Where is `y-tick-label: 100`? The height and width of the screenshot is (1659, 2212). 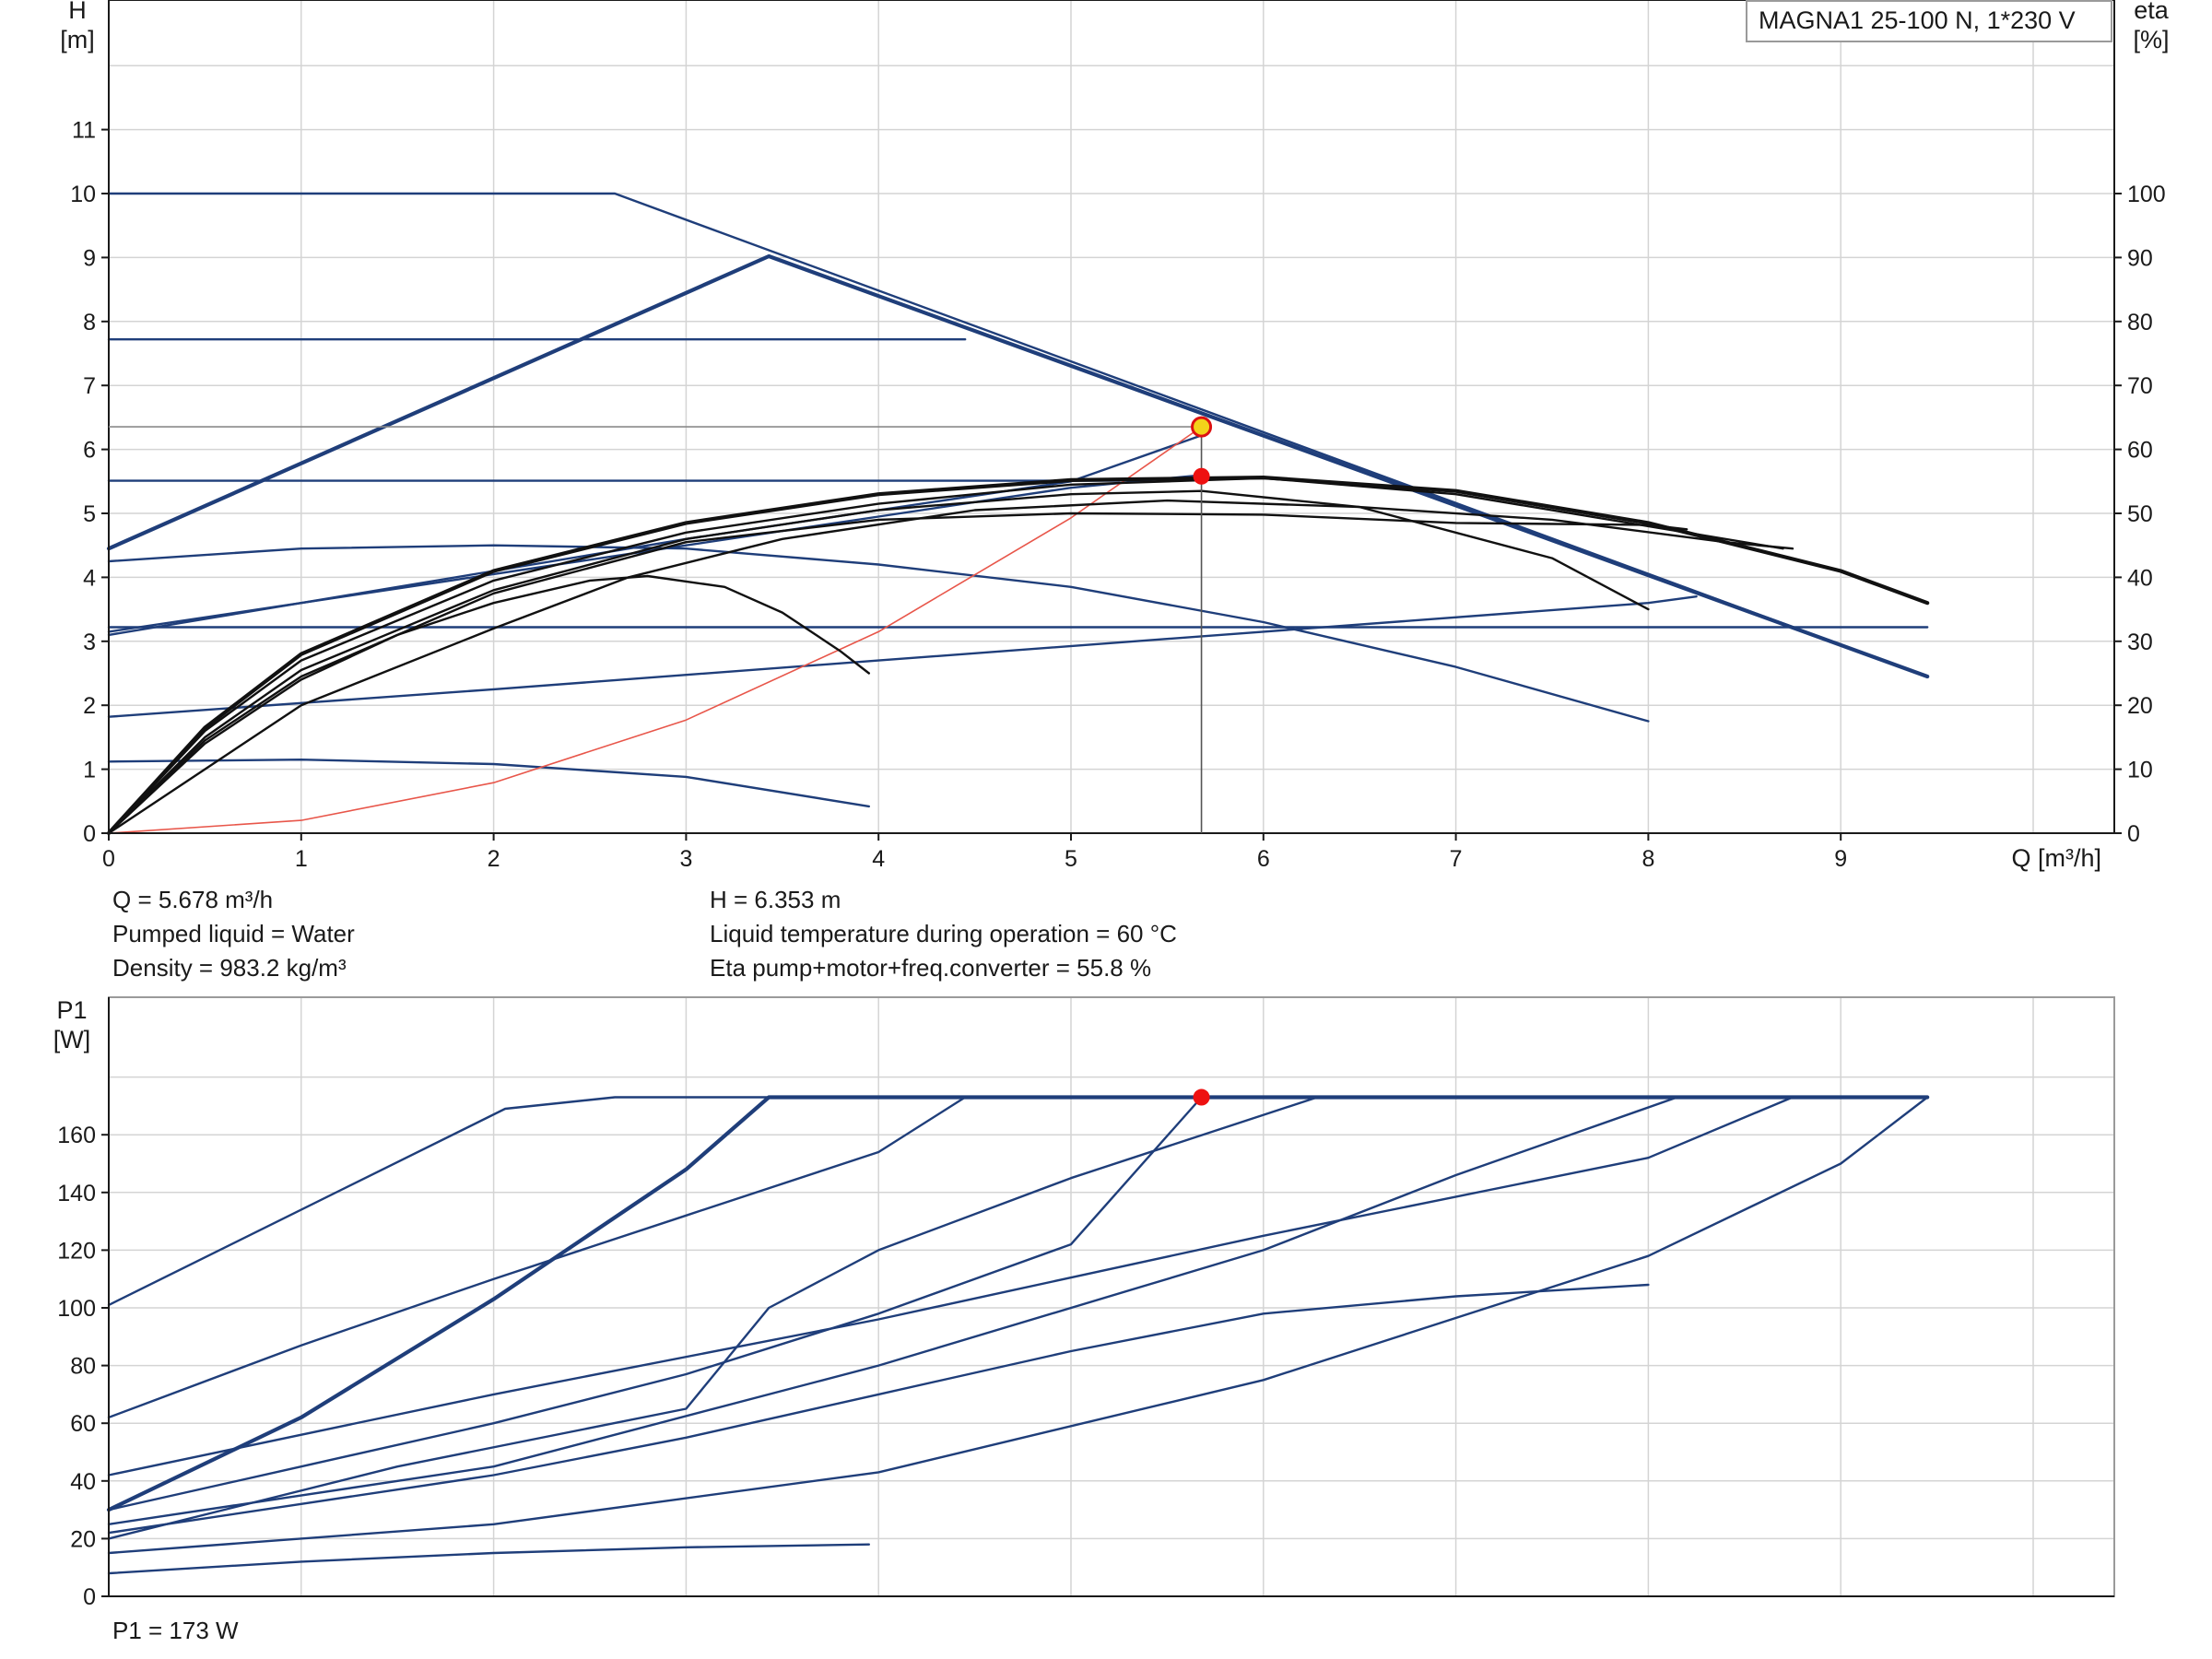 y-tick-label: 100 is located at coordinates (76, 1309).